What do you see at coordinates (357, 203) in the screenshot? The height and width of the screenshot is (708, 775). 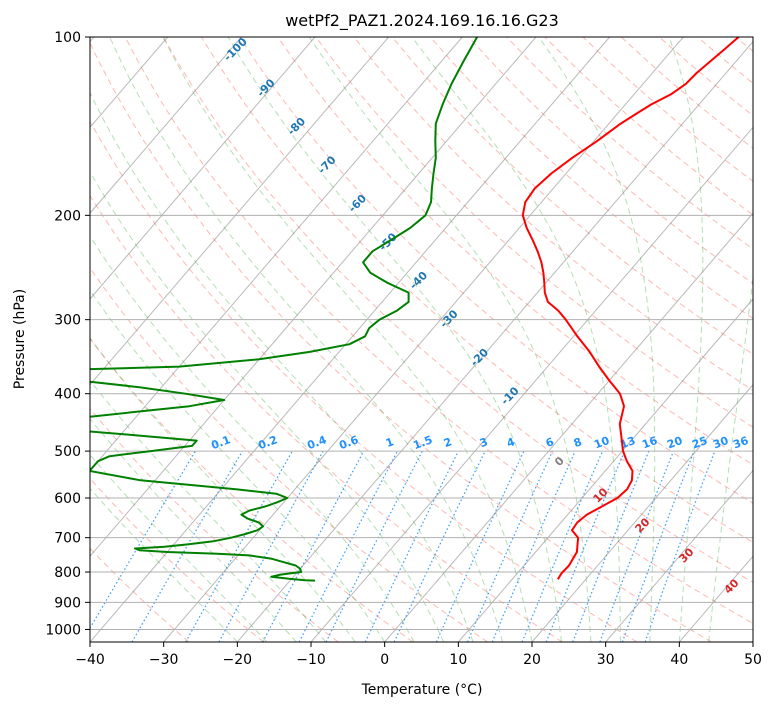 I see `dry-adiabat-label: -60` at bounding box center [357, 203].